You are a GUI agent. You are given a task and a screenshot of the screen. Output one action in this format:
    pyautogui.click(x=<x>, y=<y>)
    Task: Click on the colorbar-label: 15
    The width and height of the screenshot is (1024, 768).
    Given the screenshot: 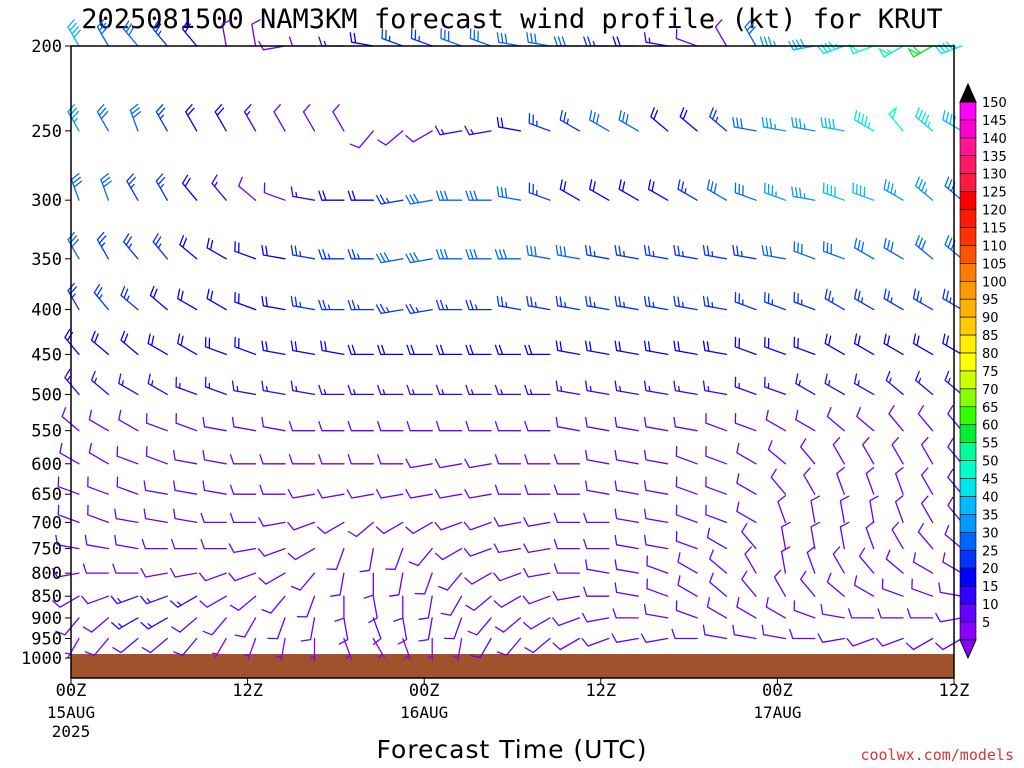 What is the action you would take?
    pyautogui.click(x=990, y=587)
    